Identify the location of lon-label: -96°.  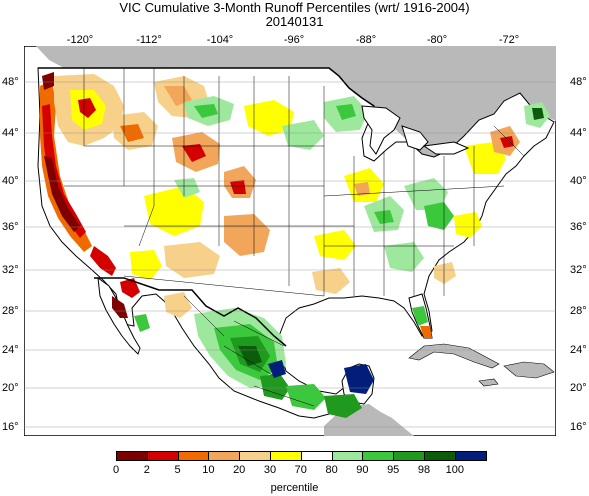
(294, 40).